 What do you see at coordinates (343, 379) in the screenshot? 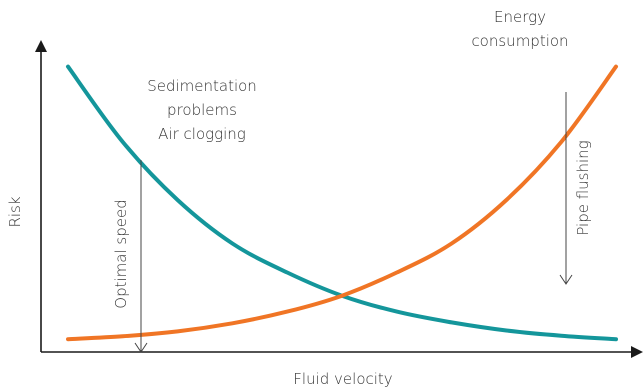
I see `x-axis-label: Fluid velocity` at bounding box center [343, 379].